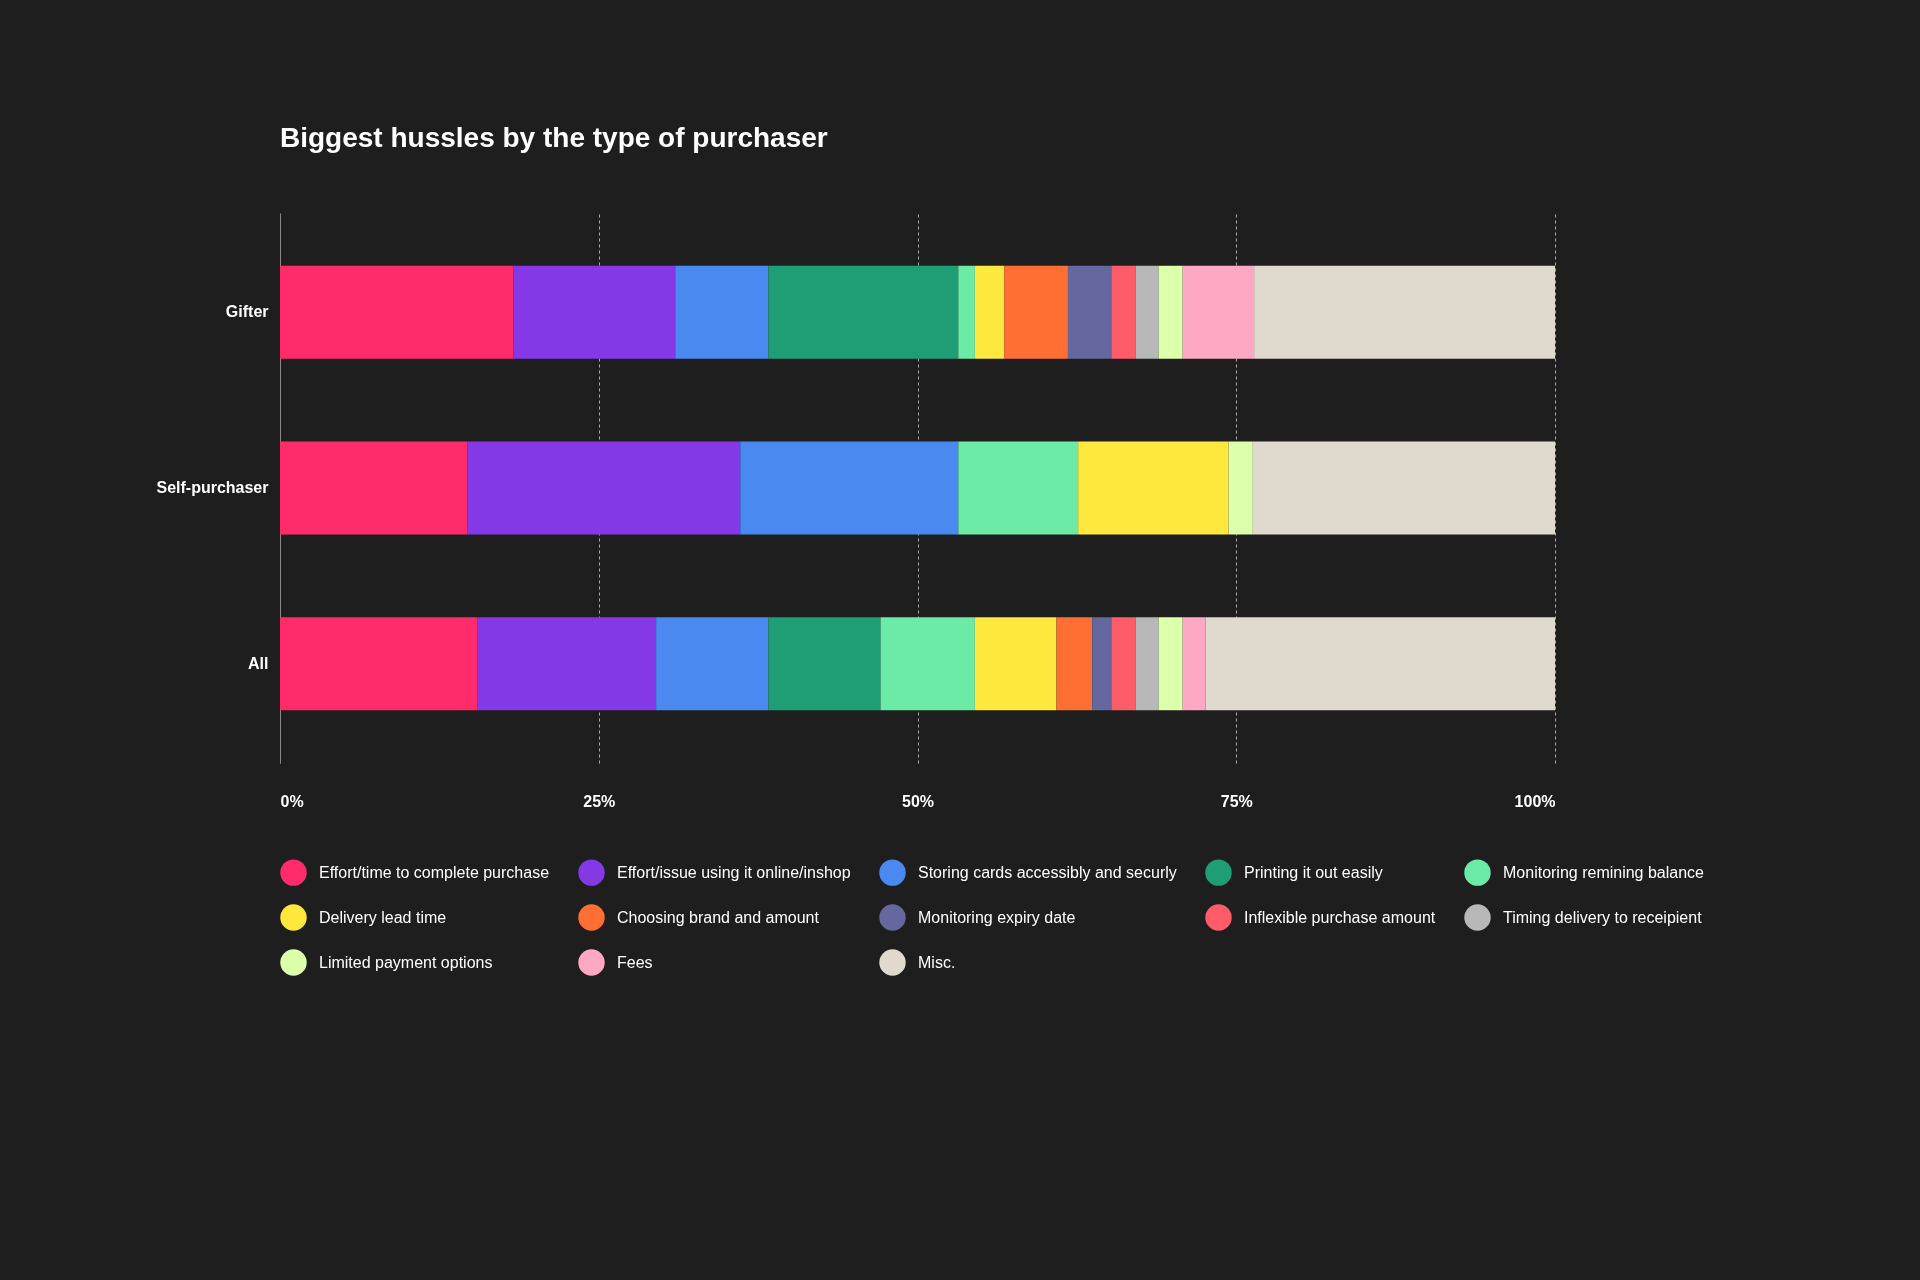  What do you see at coordinates (292, 801) in the screenshot?
I see `x-tick-label: 0%` at bounding box center [292, 801].